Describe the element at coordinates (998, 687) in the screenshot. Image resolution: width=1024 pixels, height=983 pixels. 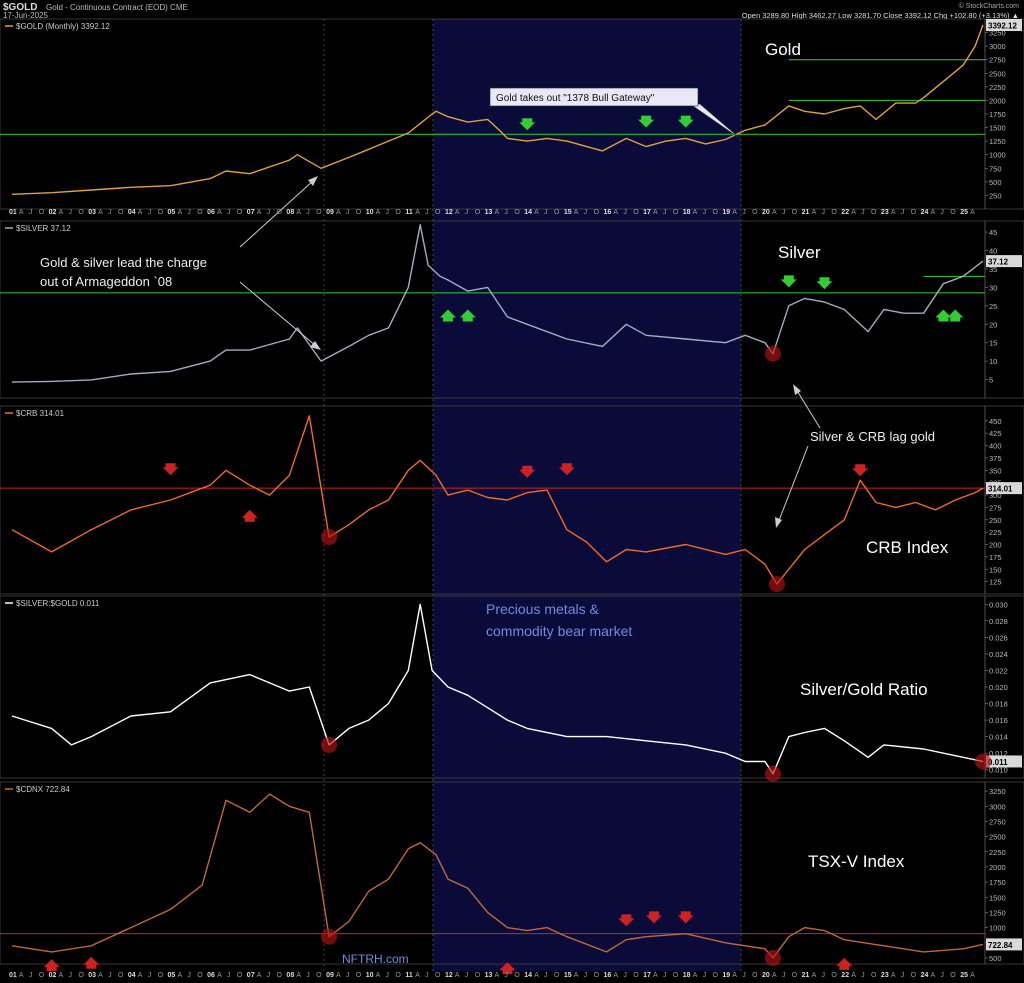
I see `y-tick-label: 0.020` at that location.